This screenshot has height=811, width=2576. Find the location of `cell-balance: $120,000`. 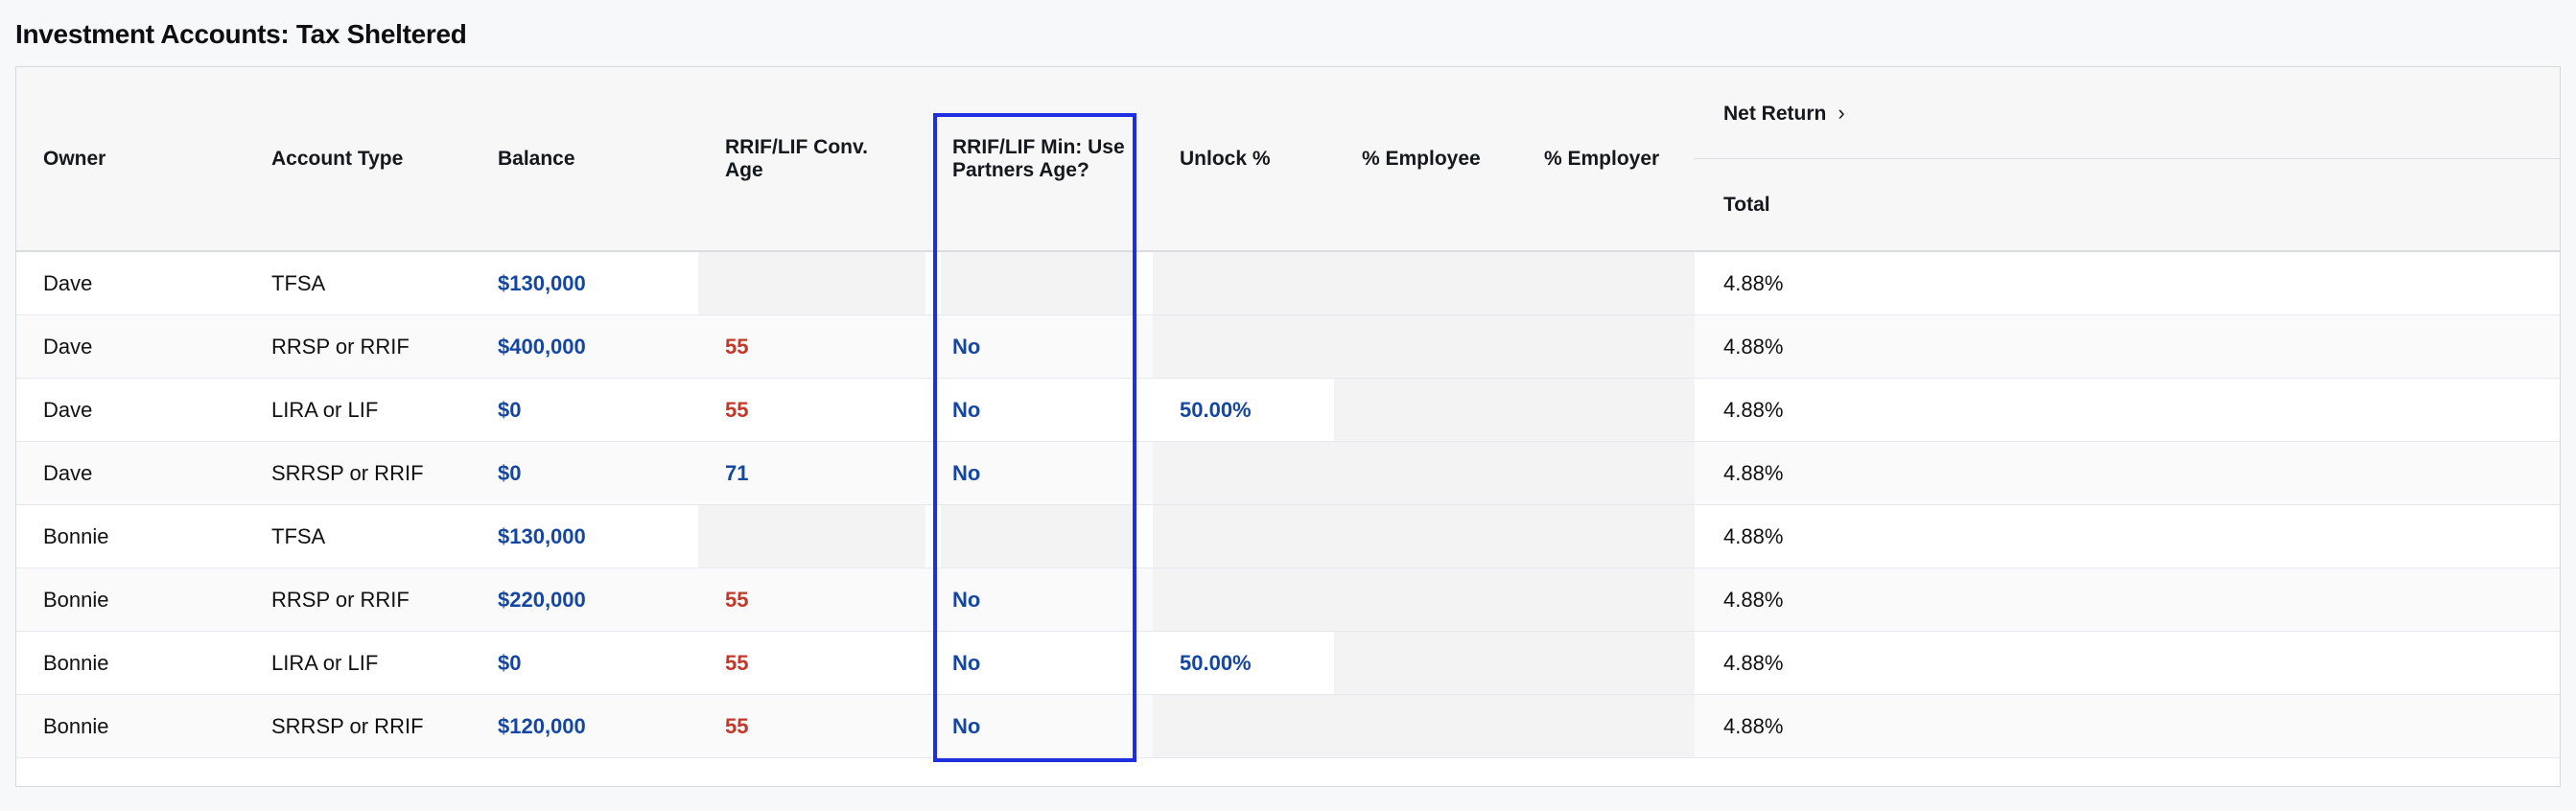

cell-balance: $120,000 is located at coordinates (542, 726).